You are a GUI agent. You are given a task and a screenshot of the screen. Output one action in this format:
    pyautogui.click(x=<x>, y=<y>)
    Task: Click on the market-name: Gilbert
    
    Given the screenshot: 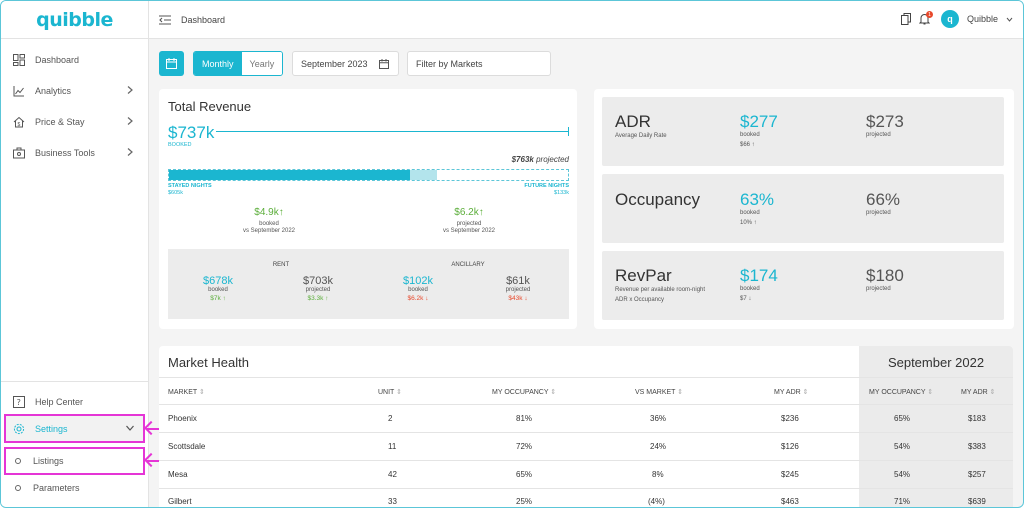 What is the action you would take?
    pyautogui.click(x=180, y=501)
    